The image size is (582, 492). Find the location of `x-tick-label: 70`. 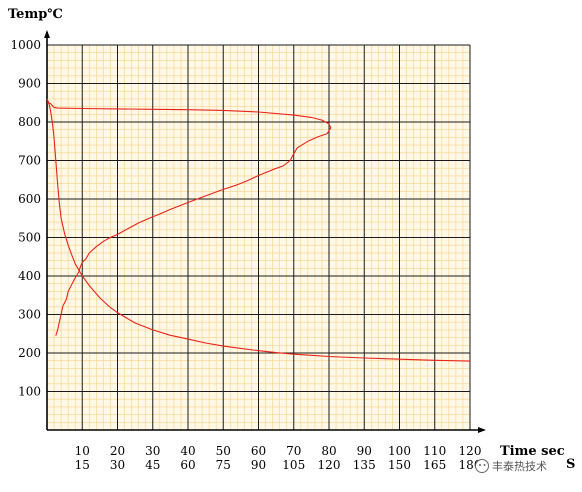

x-tick-label: 70 is located at coordinates (293, 451).